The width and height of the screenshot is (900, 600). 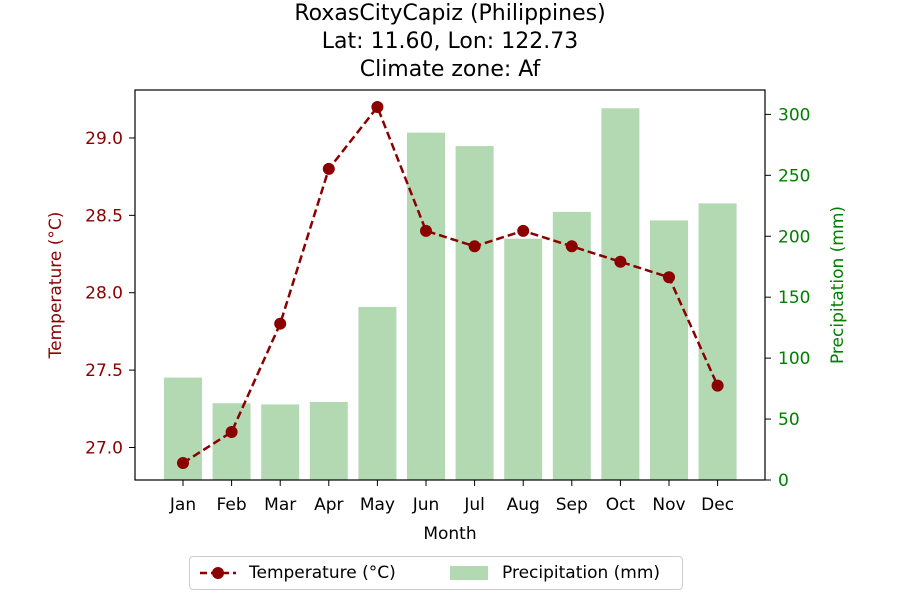 What do you see at coordinates (571, 246) in the screenshot?
I see `temperature-point-sep` at bounding box center [571, 246].